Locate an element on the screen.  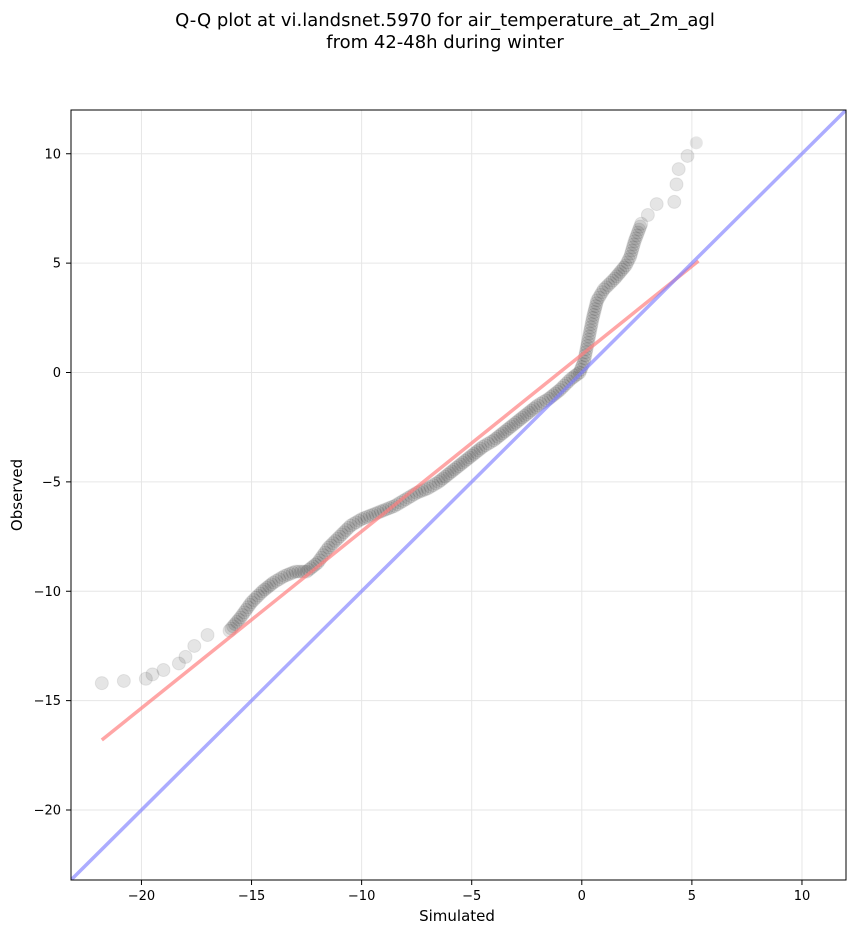
y-axis-ticks: −20 −15 −10 −5 0 5 10 is located at coordinates (52, 483).